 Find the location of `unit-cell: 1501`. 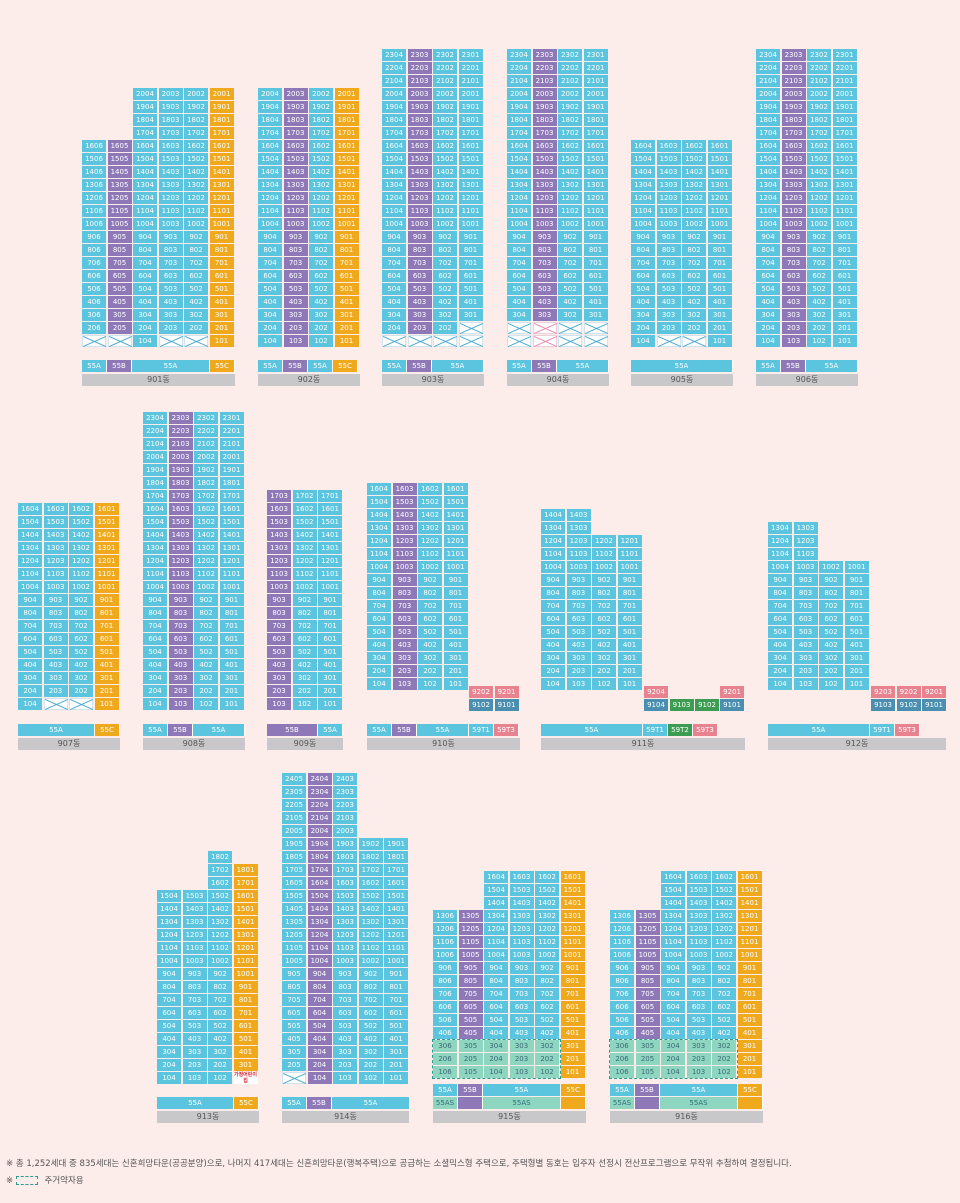

unit-cell: 1501 is located at coordinates (719, 159).